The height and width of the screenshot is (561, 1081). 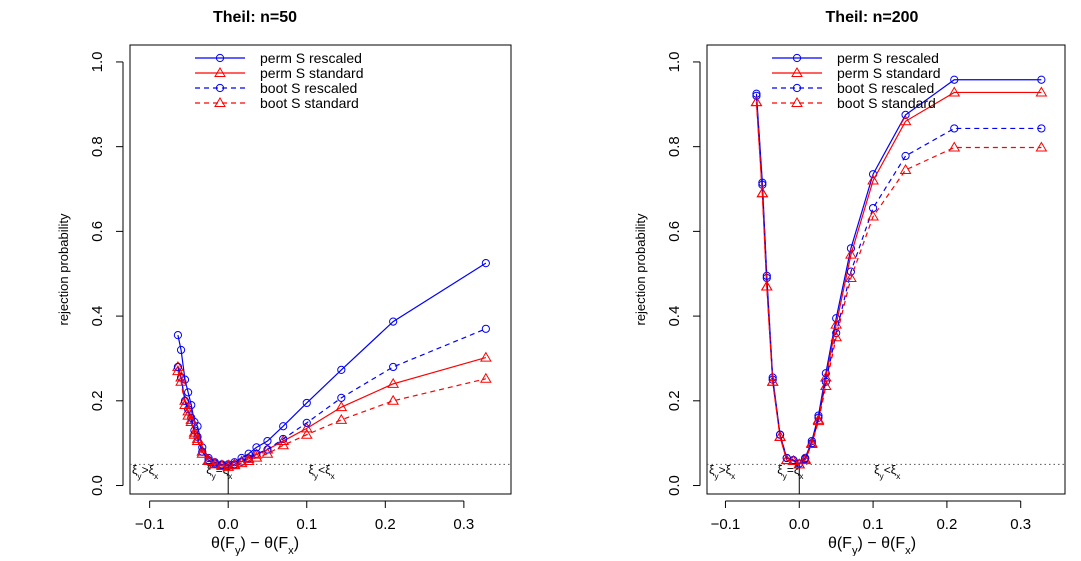 I want to click on legend-label: boot S rescaled, so click(x=308, y=88).